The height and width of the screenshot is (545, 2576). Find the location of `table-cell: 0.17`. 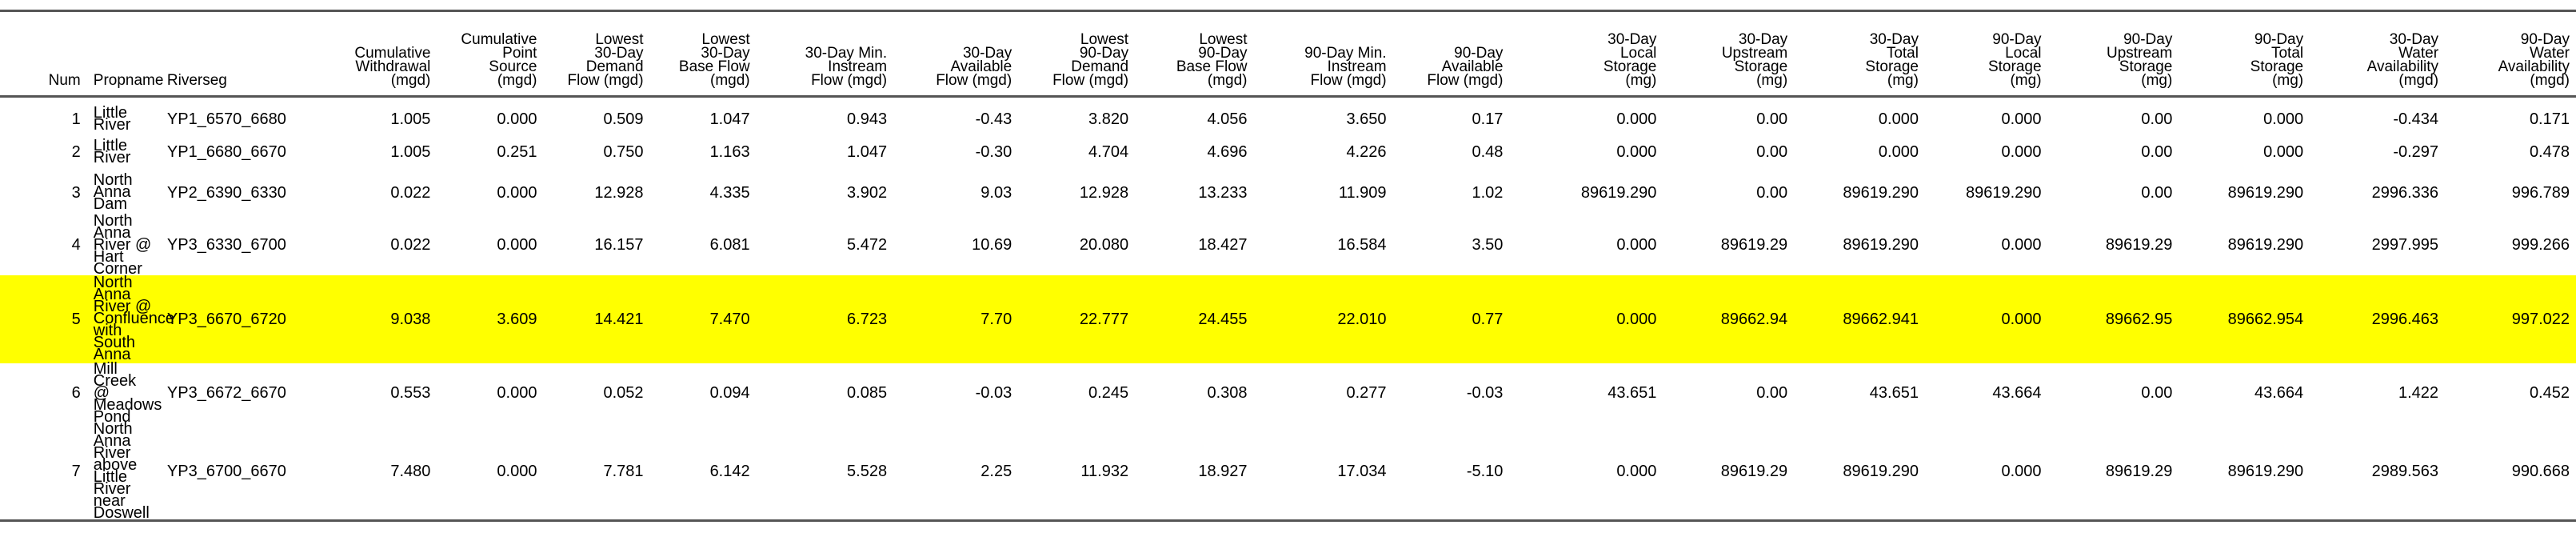

table-cell: 0.17 is located at coordinates (1488, 119).